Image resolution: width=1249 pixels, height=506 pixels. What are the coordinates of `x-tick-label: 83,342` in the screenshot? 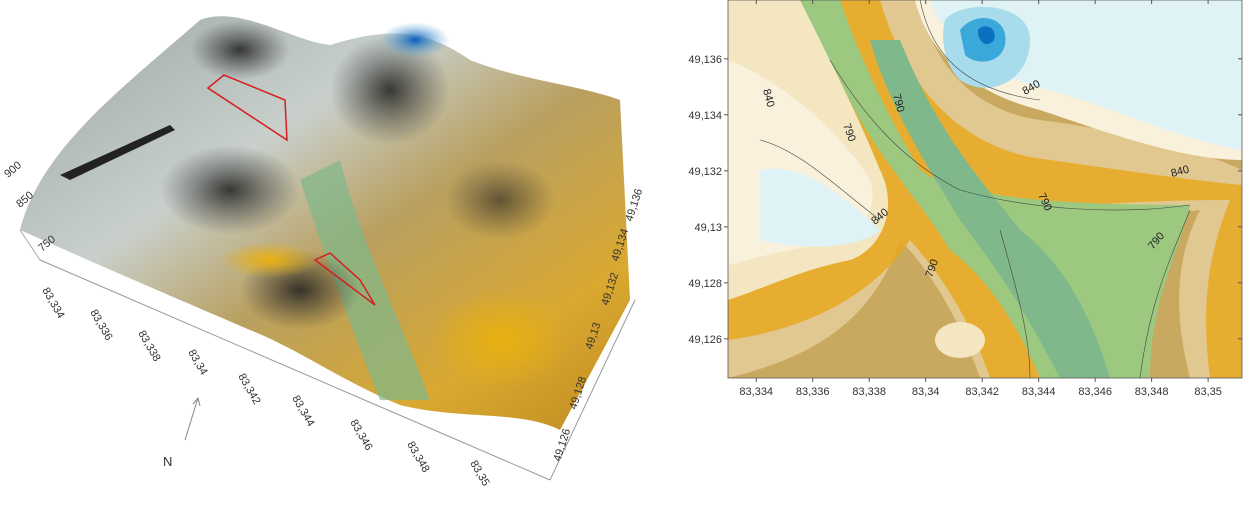 It's located at (982, 392).